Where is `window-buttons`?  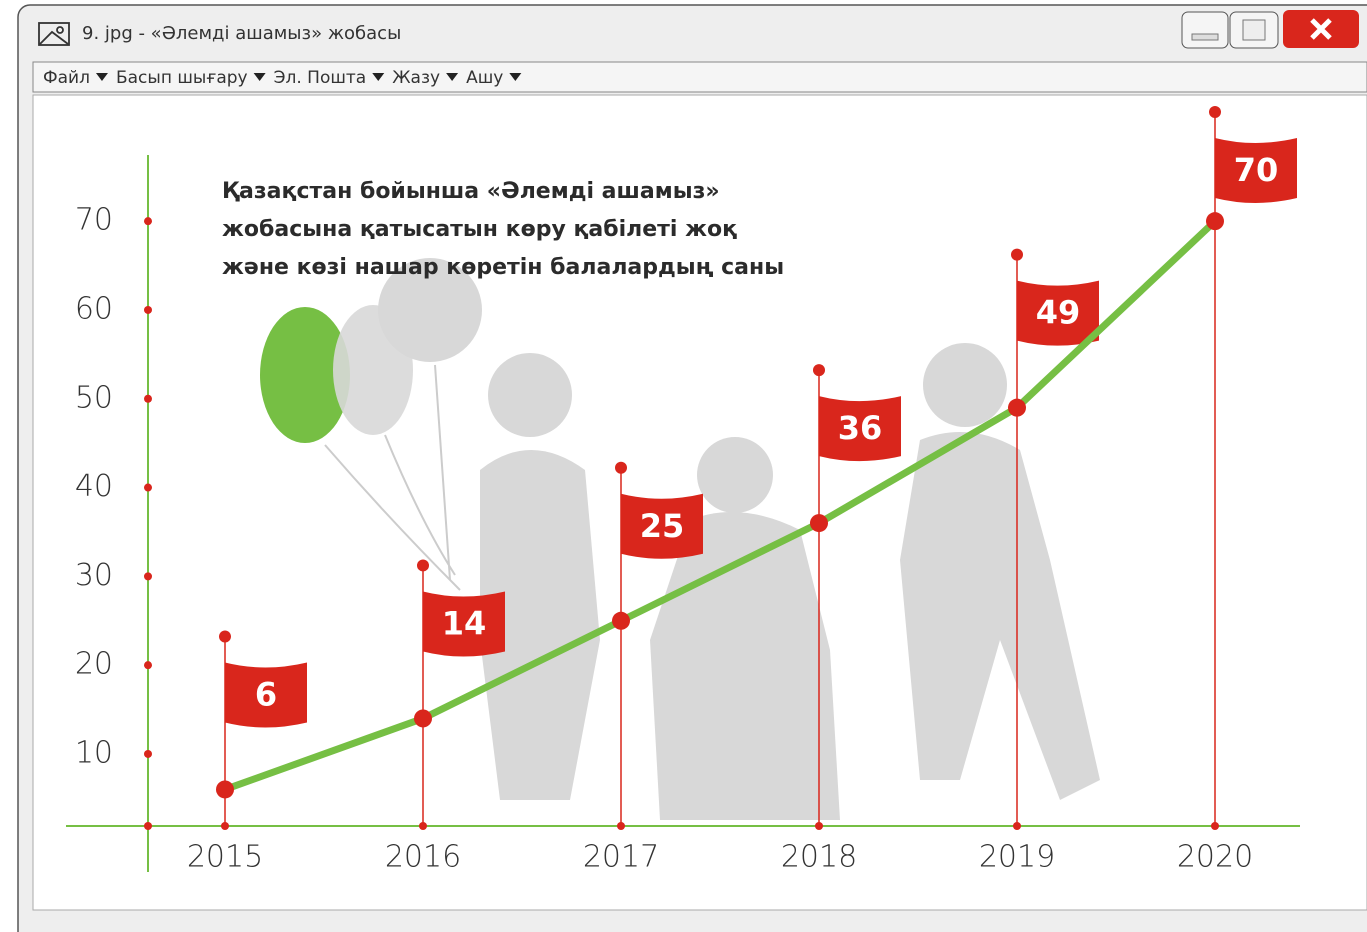 window-buttons is located at coordinates (1270, 29).